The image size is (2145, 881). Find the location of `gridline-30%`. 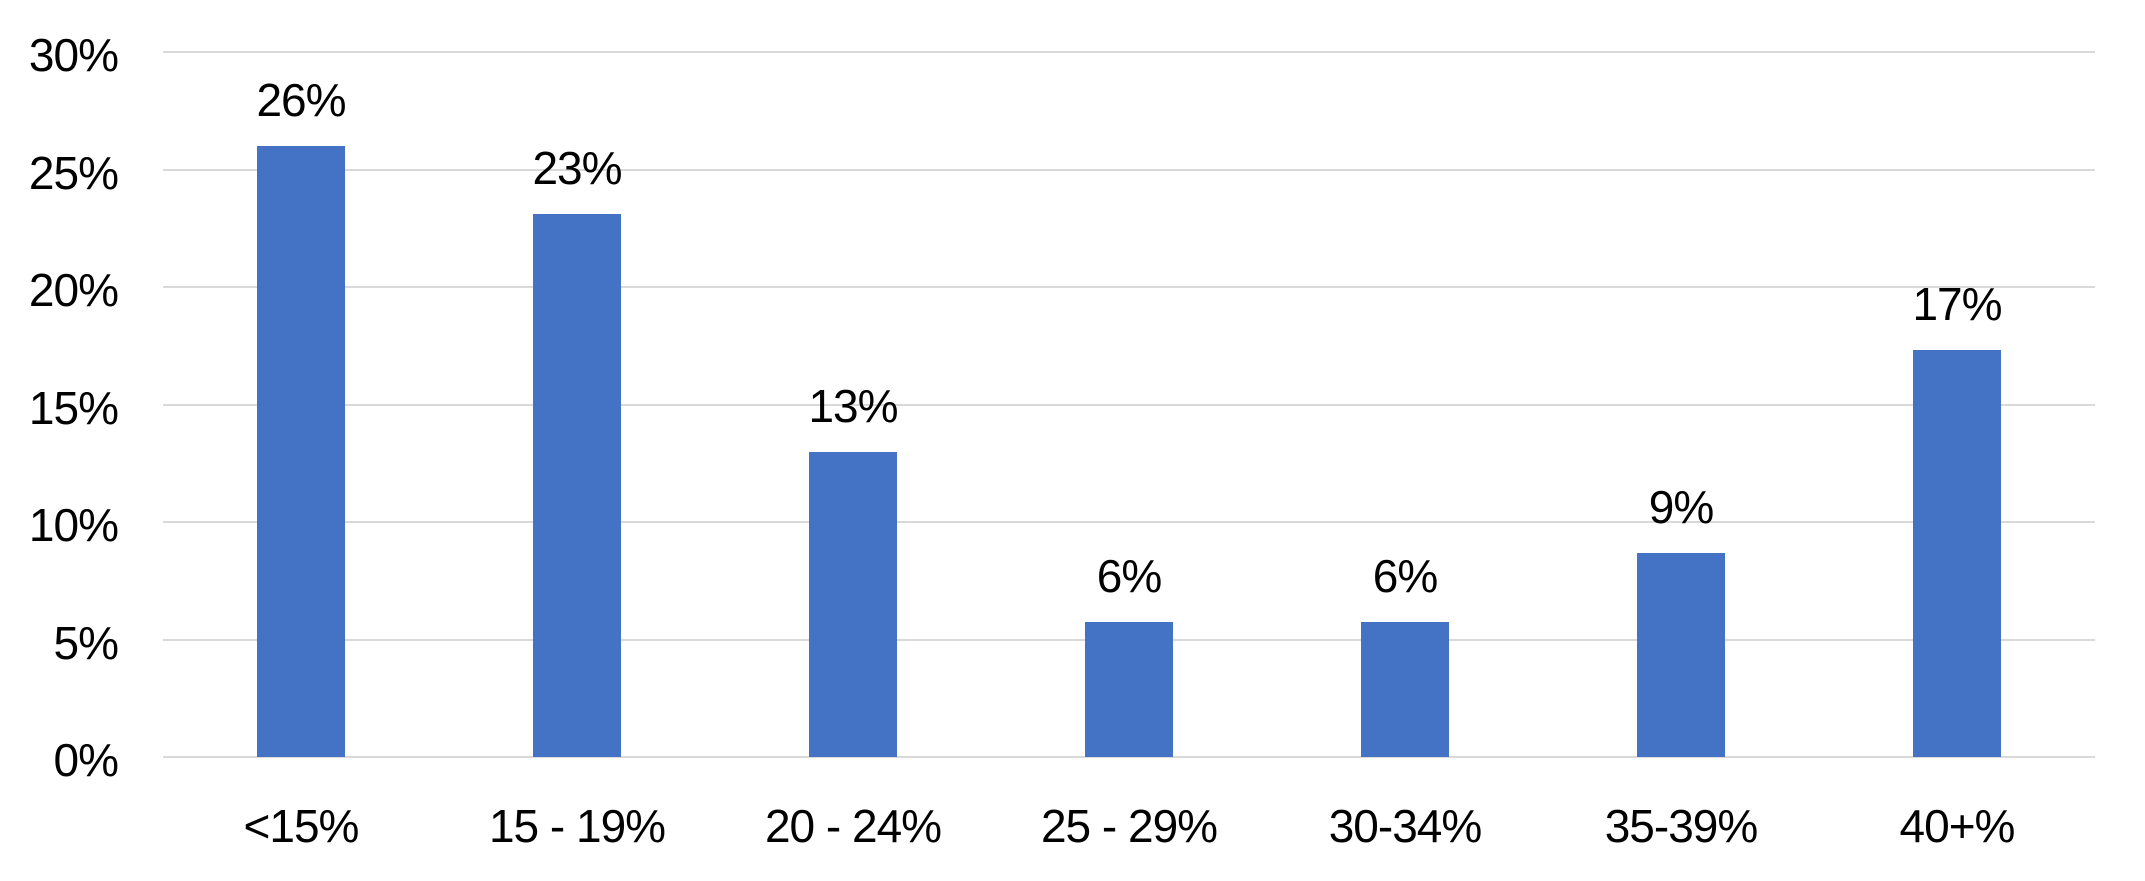

gridline-30% is located at coordinates (1129, 52).